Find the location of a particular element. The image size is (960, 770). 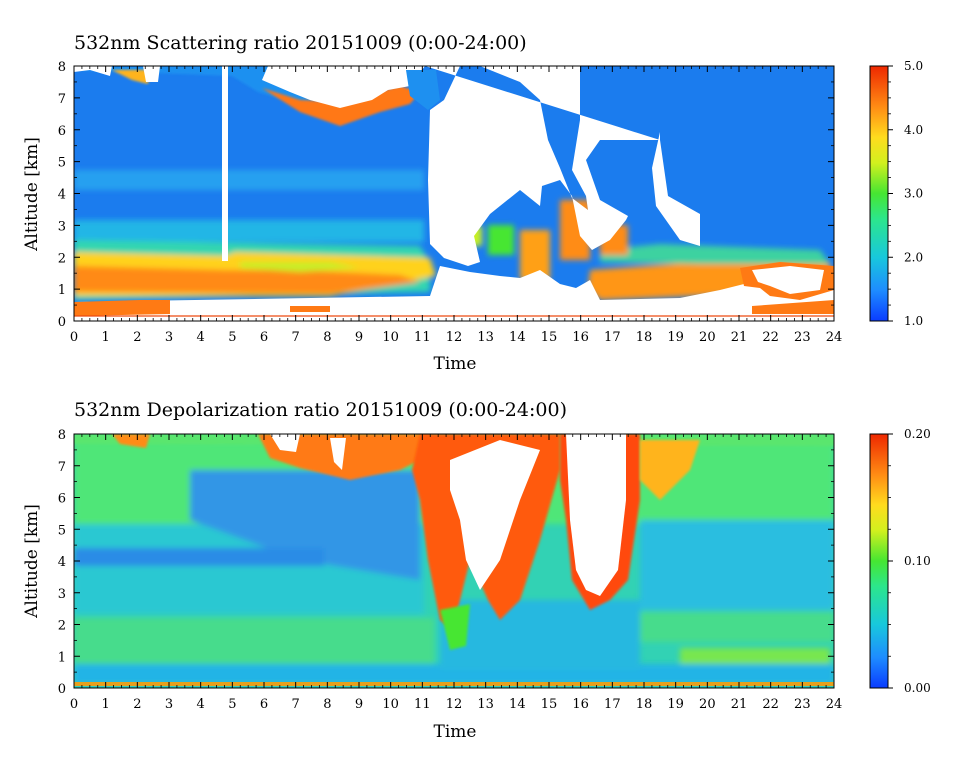

colorbar-tick-label: 0.20 is located at coordinates (917, 434).